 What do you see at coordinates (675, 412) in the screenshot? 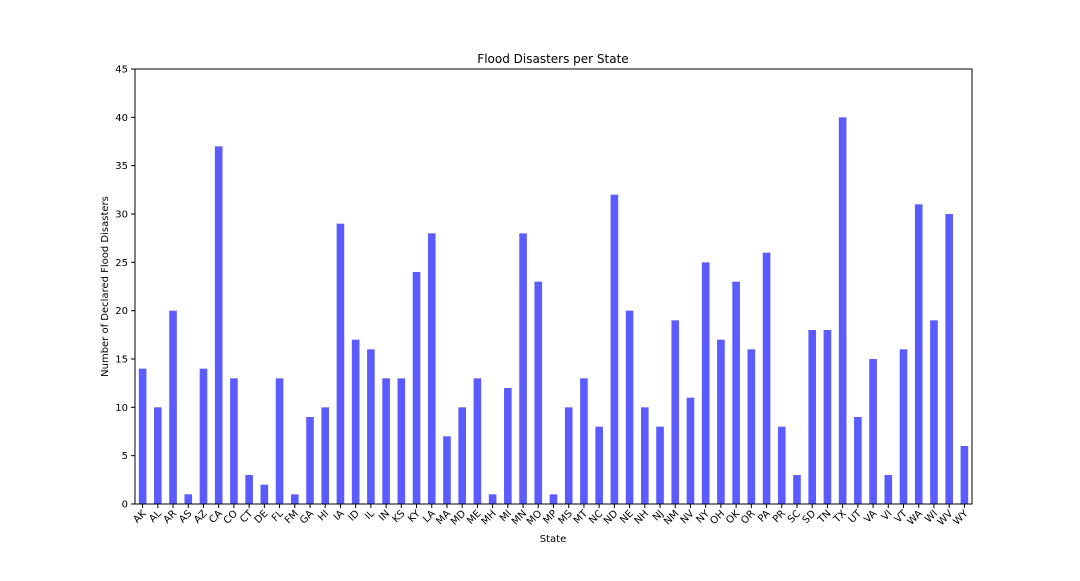
I see `bar-nm` at bounding box center [675, 412].